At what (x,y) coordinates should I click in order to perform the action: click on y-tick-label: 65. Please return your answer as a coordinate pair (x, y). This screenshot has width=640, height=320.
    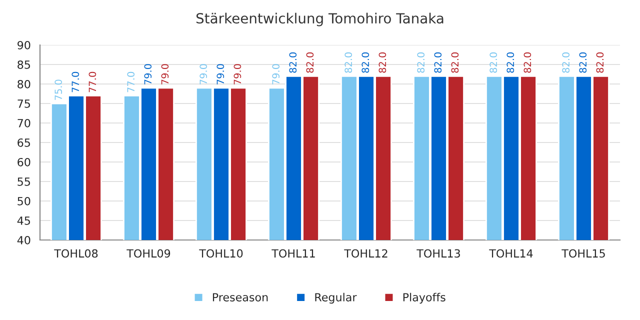
    Looking at the image, I should click on (24, 142).